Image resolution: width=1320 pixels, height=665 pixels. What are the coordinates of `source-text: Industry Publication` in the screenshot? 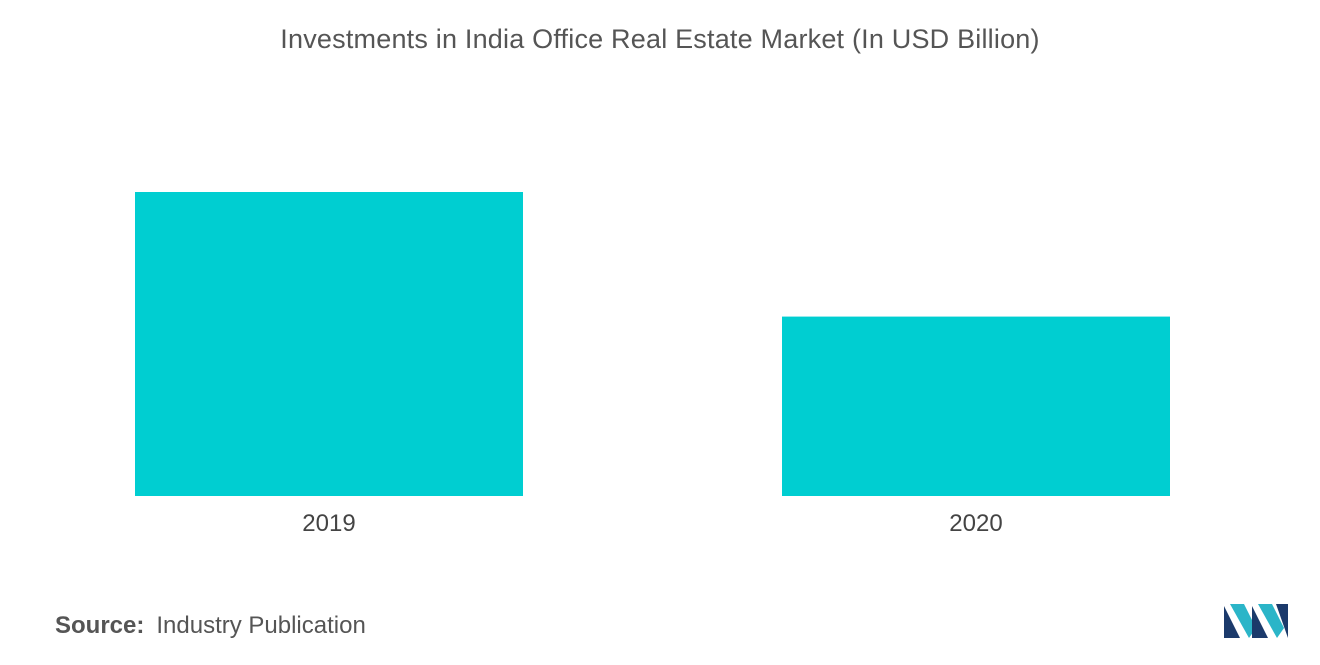 It's located at (261, 625).